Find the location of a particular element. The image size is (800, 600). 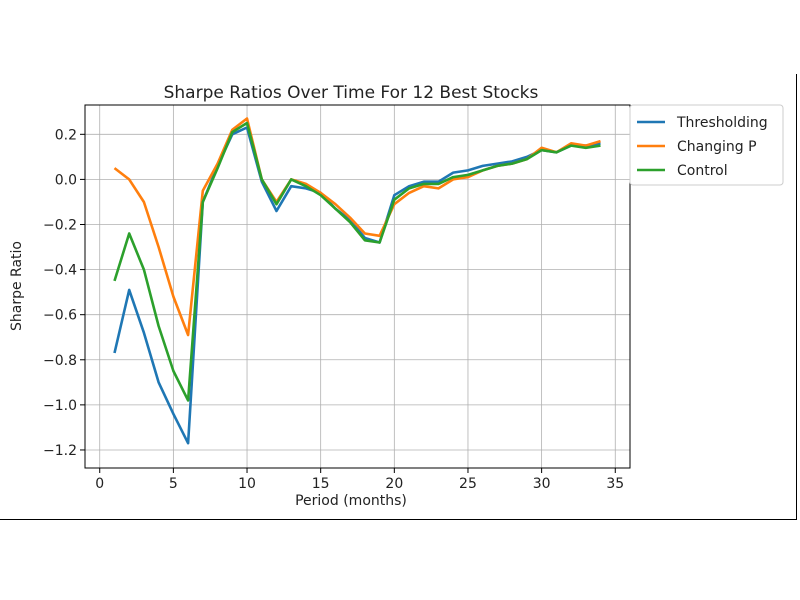

legend-box is located at coordinates (706, 145).